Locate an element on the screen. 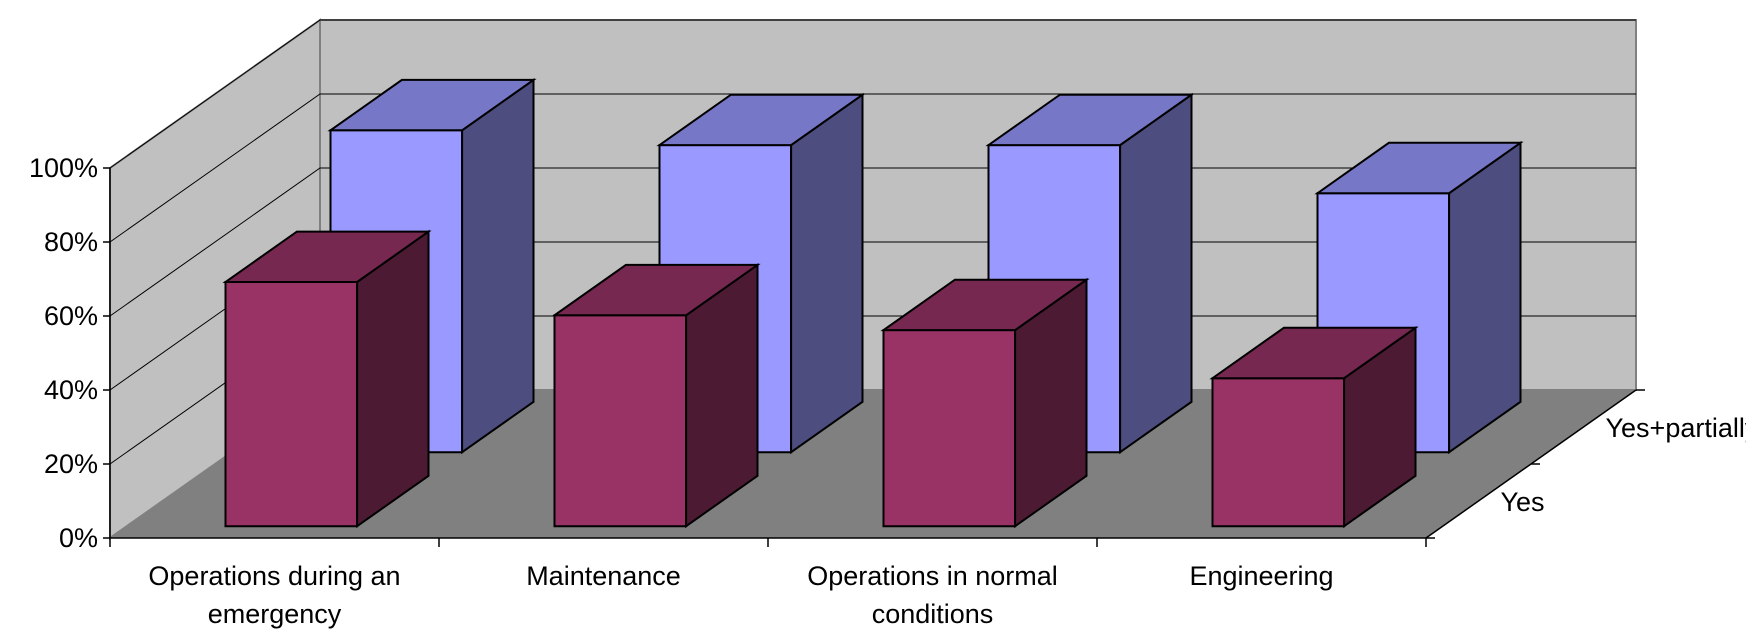  series-depth-label: Yes is located at coordinates (1523, 502).